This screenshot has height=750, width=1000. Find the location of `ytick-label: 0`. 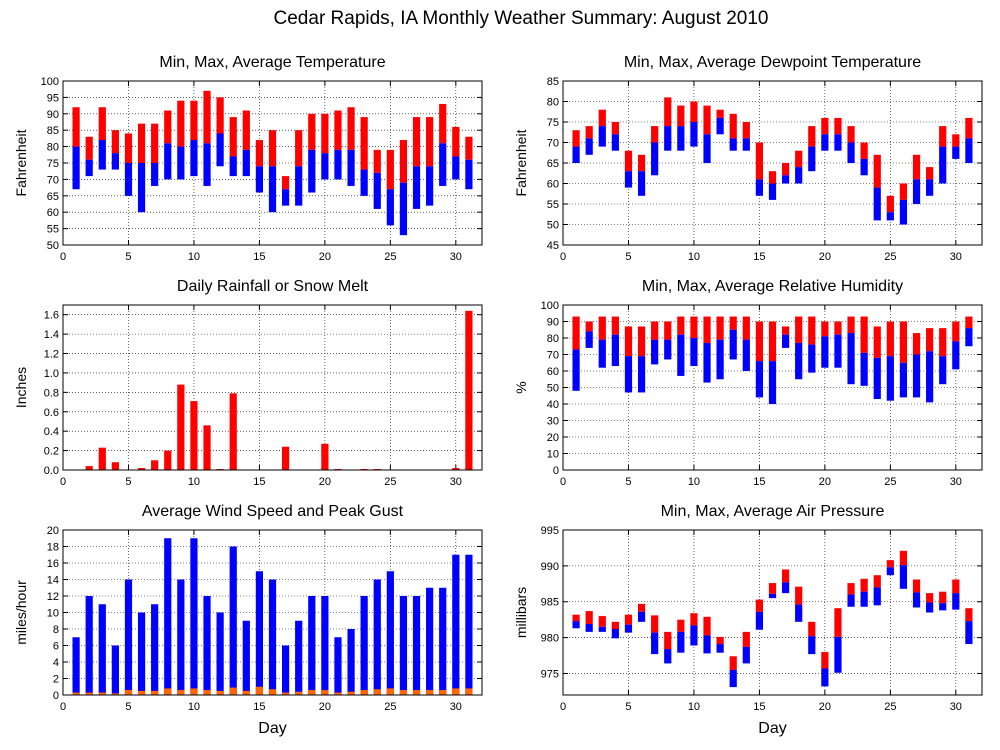

ytick-label: 0 is located at coordinates (56, 696).